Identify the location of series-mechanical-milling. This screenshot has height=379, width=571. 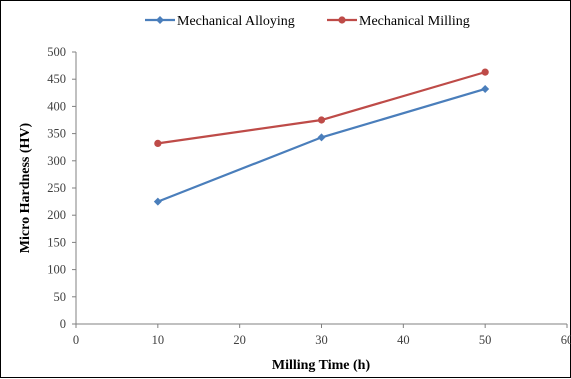
(321, 107).